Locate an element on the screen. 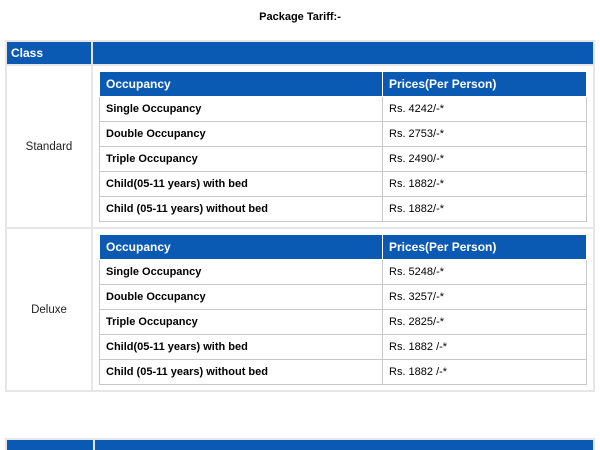 This screenshot has width=600, height=450. price-cell: Rs. 2825/-* is located at coordinates (484, 322).